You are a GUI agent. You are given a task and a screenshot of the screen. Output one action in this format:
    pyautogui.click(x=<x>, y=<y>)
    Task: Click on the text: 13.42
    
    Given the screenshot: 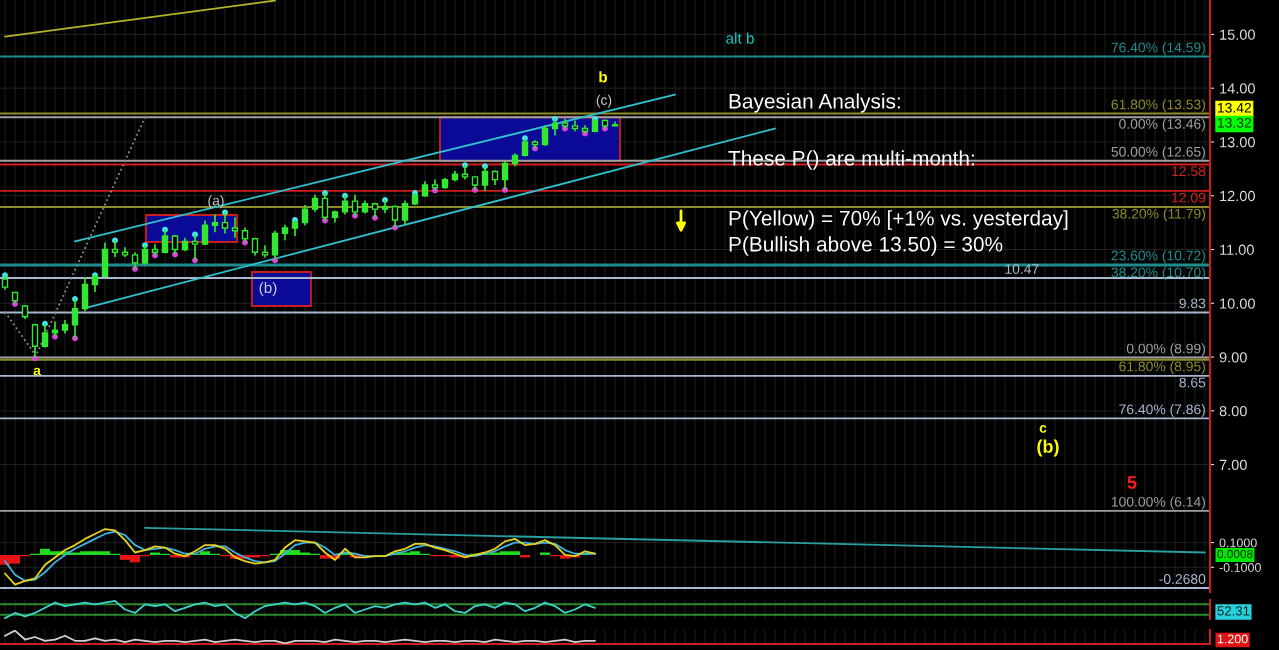 What is the action you would take?
    pyautogui.click(x=1234, y=107)
    